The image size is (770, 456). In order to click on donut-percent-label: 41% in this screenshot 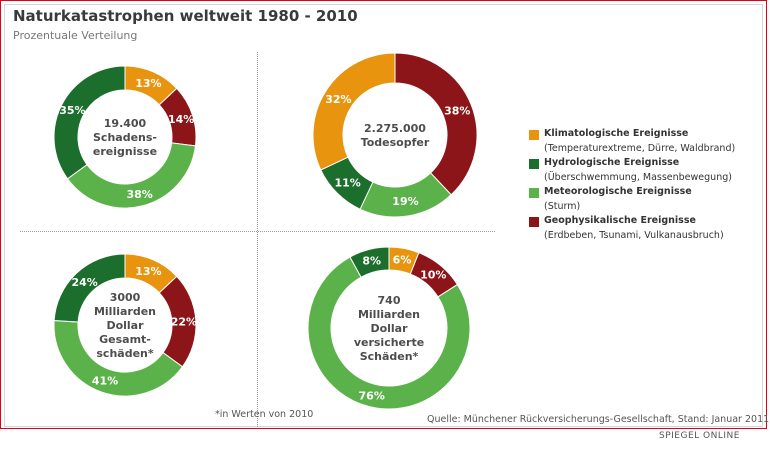, I will do `click(105, 381)`.